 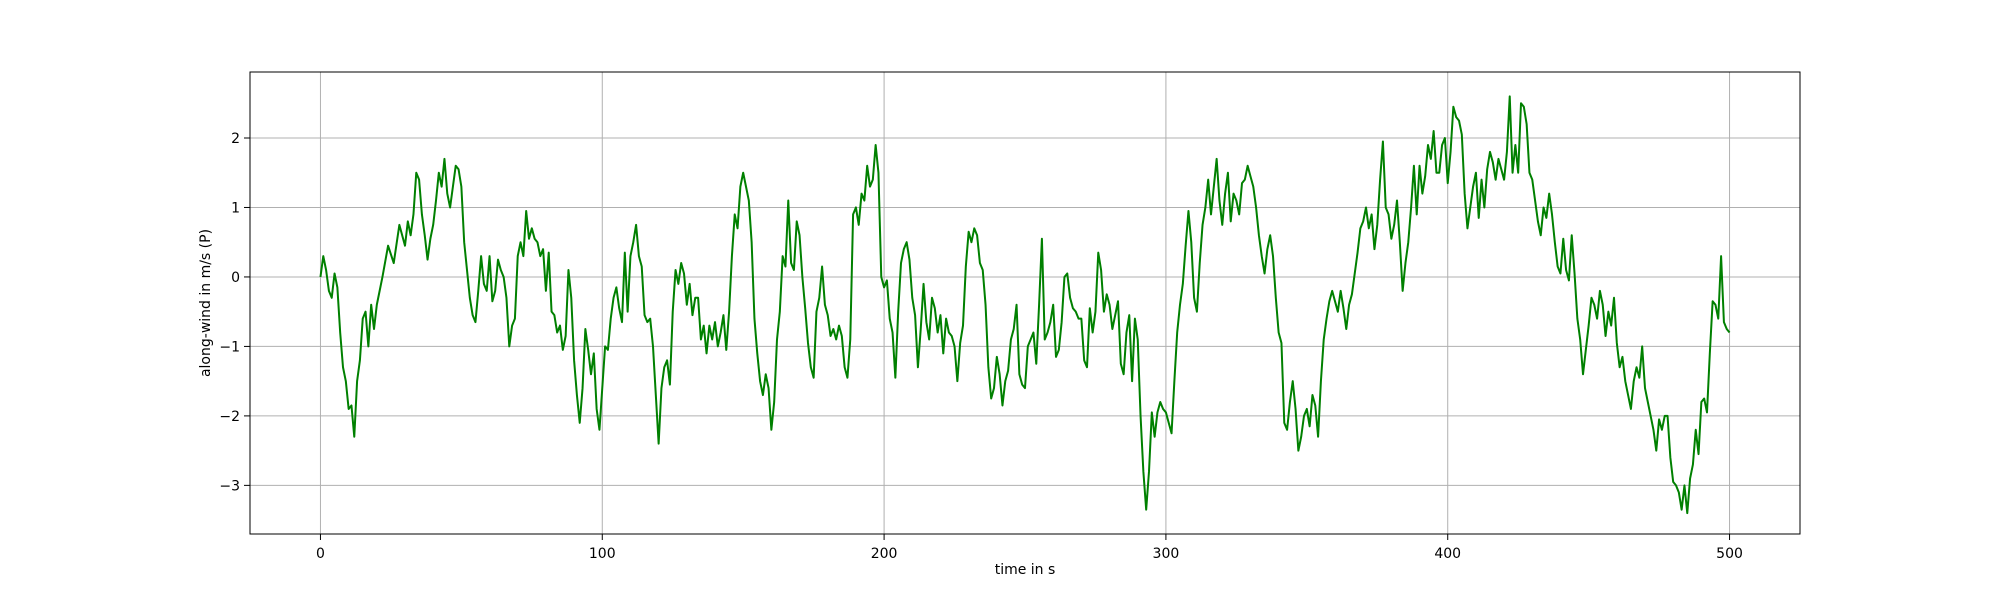 What do you see at coordinates (229, 417) in the screenshot?
I see `y-tick-label: −2` at bounding box center [229, 417].